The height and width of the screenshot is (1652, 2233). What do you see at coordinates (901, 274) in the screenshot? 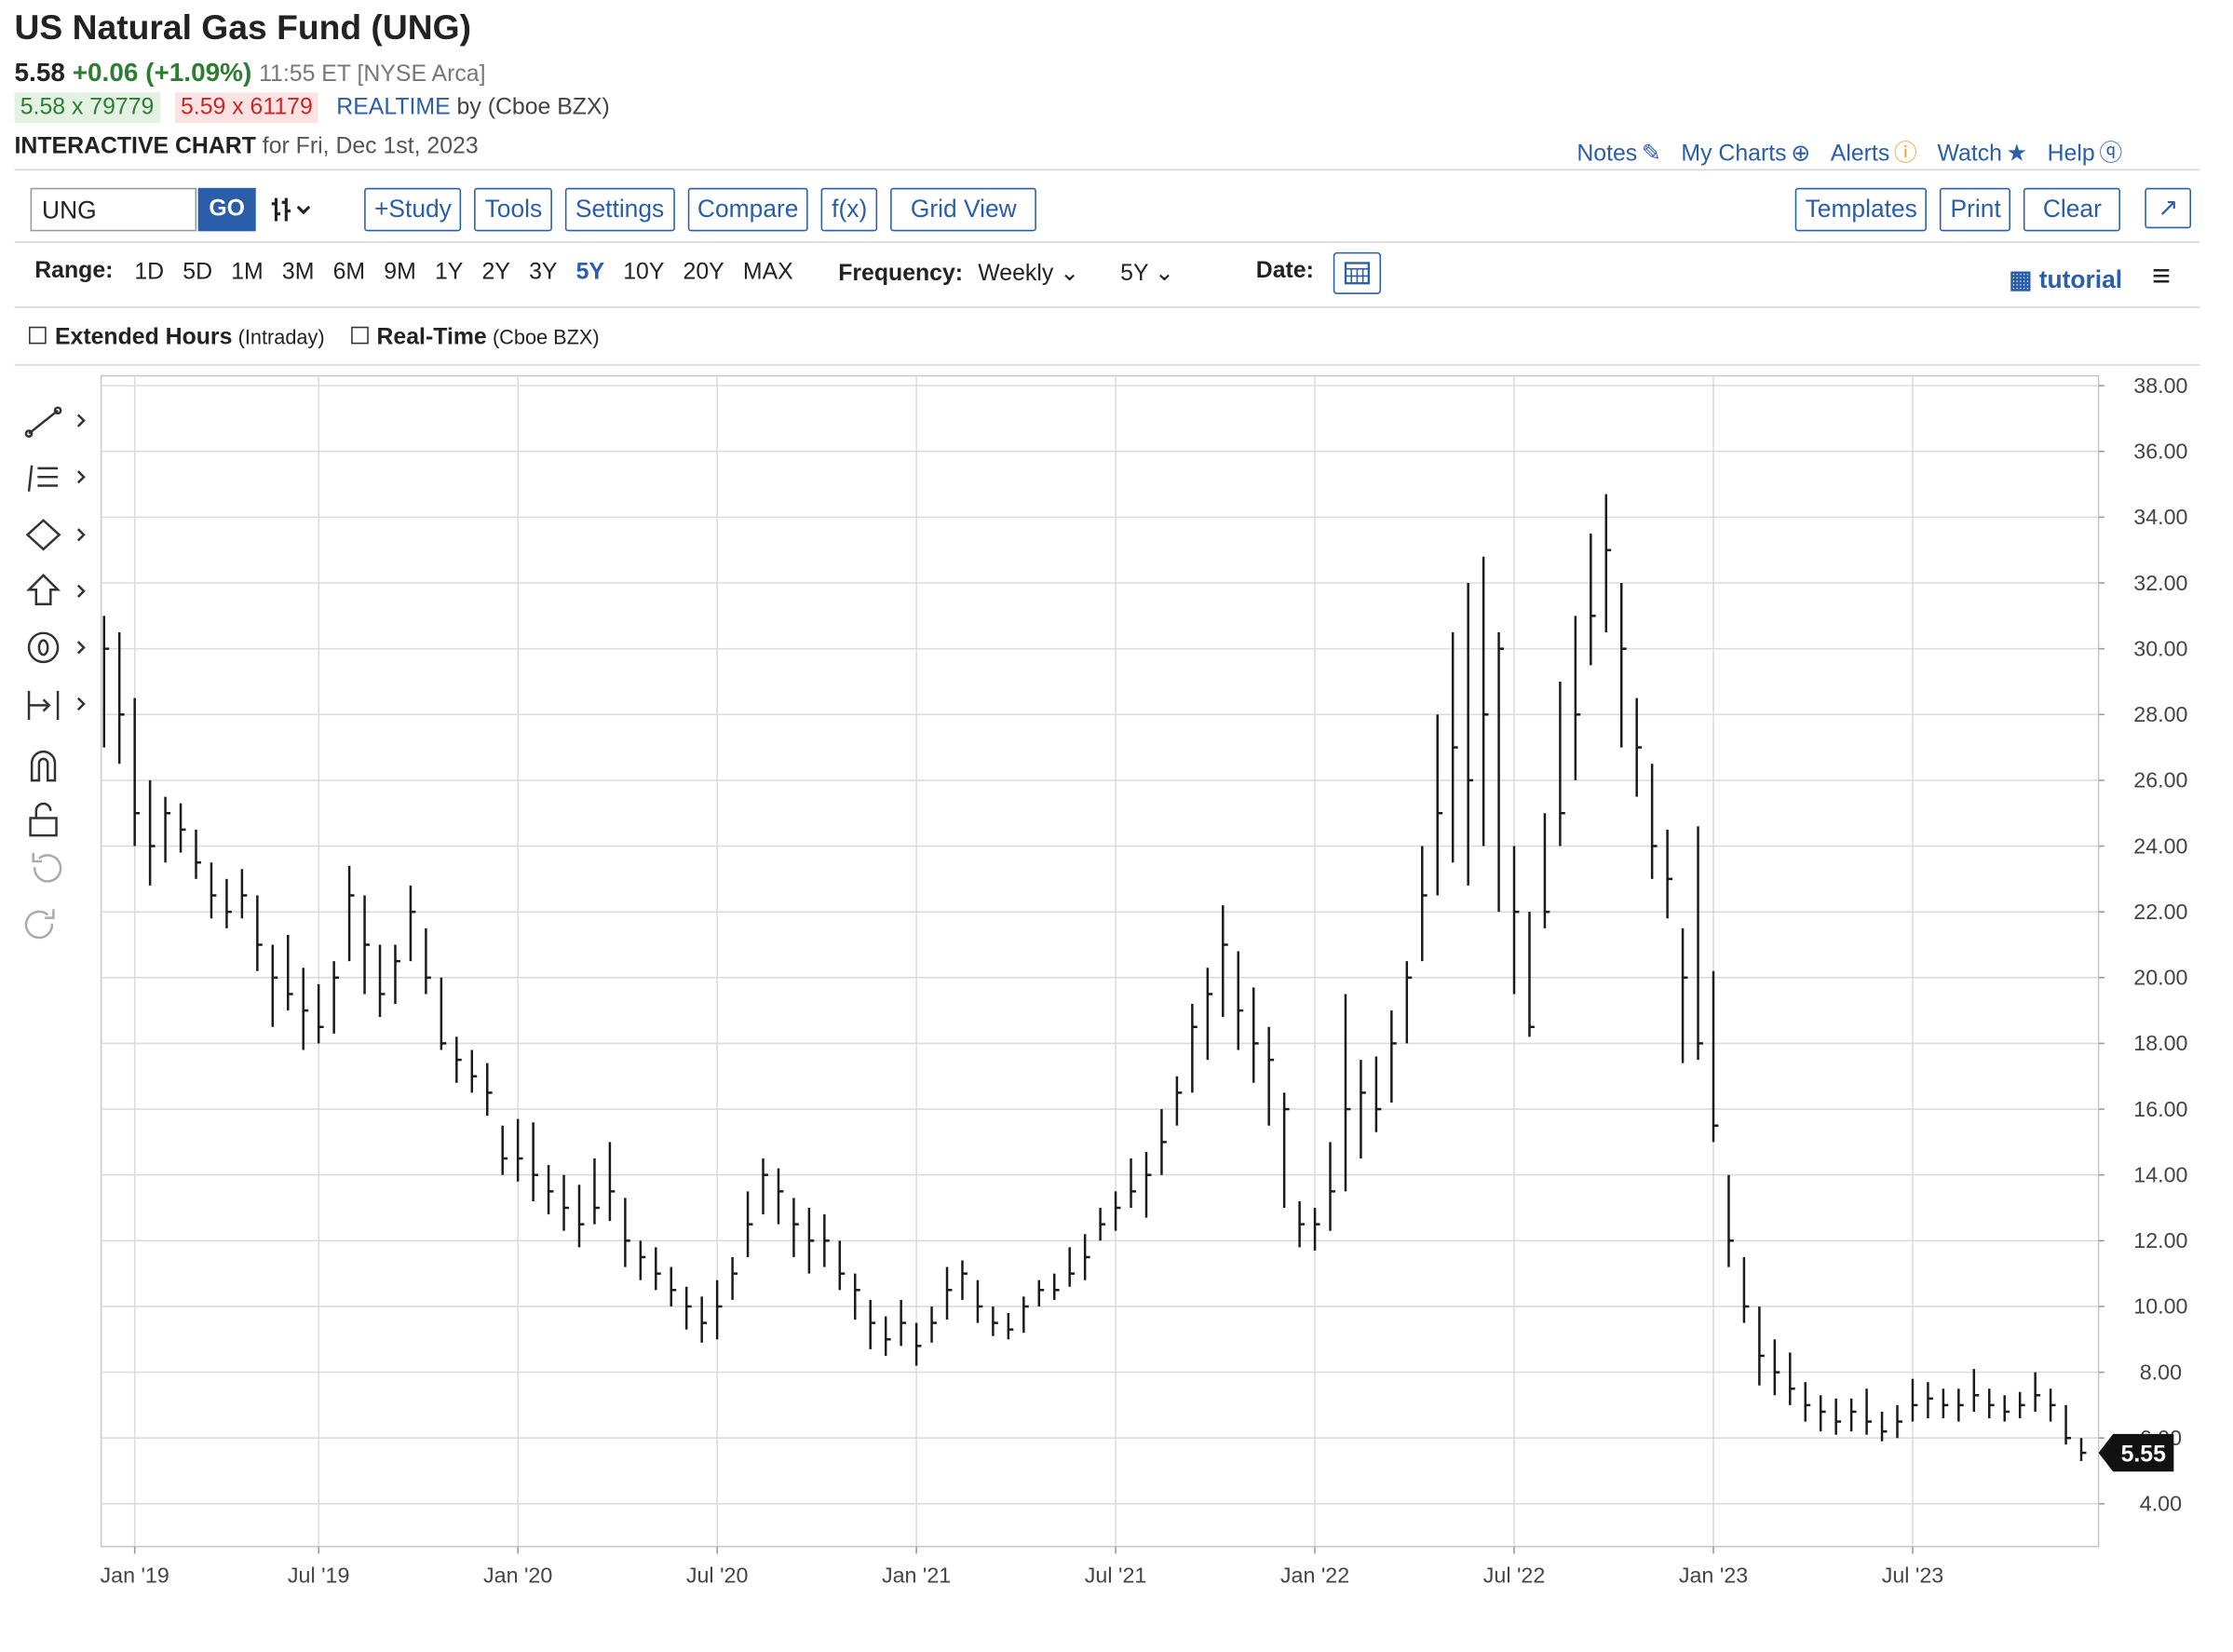
I see `frequency-label: Frequency:` at bounding box center [901, 274].